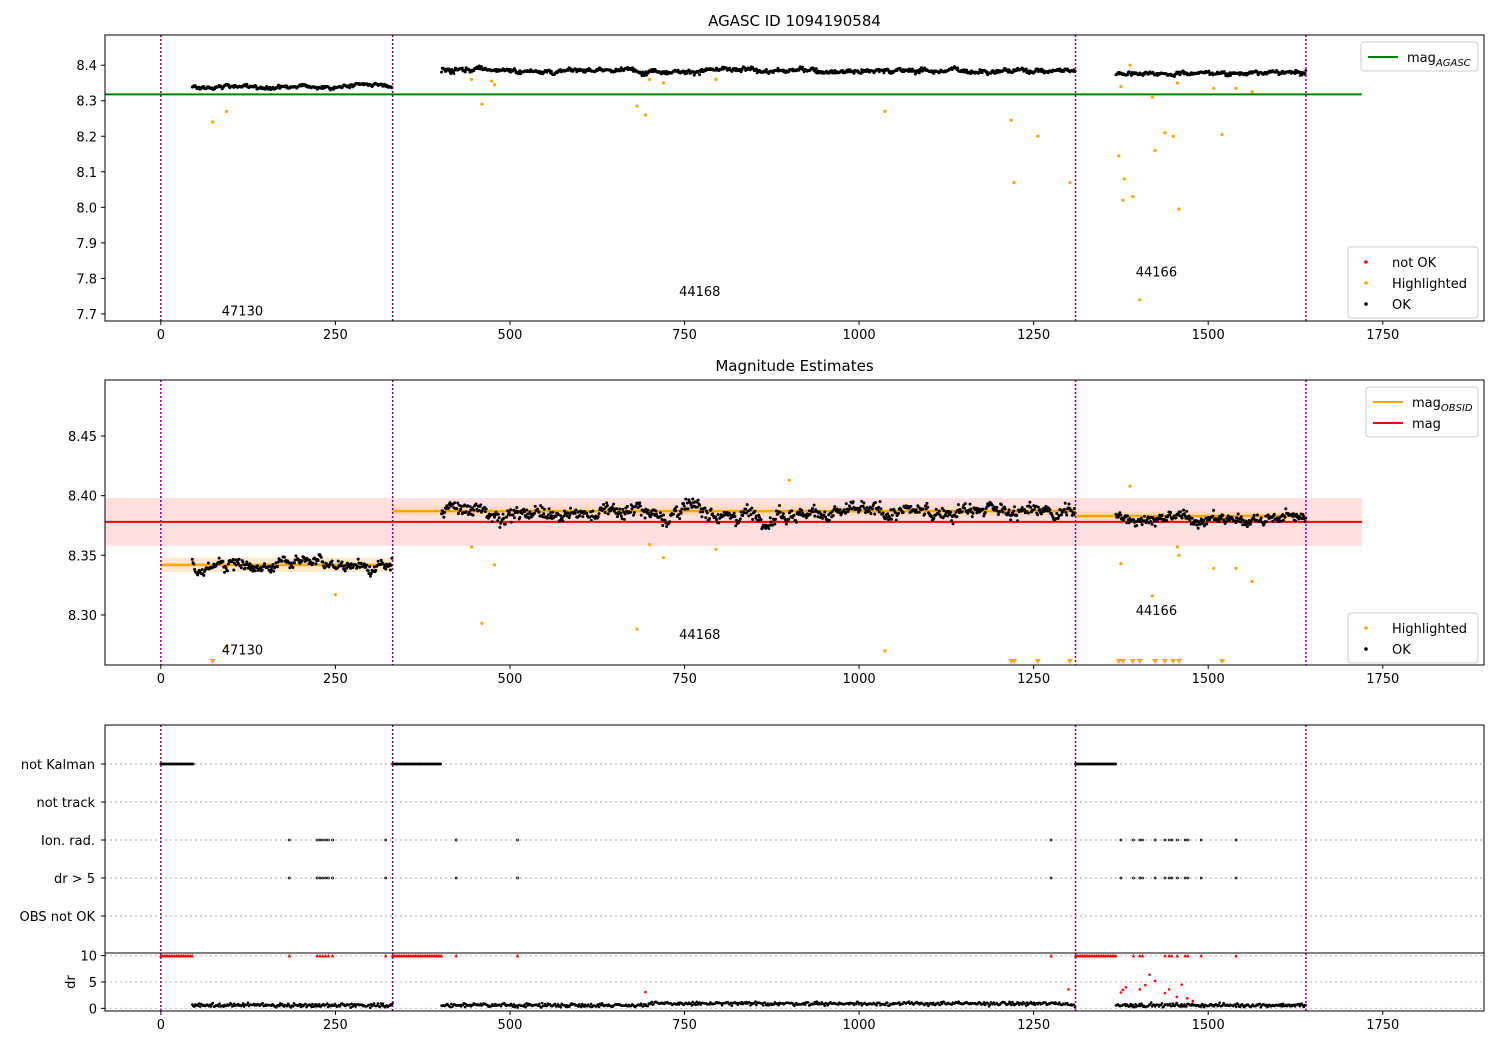 This screenshot has height=1054, width=1500. What do you see at coordinates (1037, 661) in the screenshot?
I see `clipped-point-marker` at bounding box center [1037, 661].